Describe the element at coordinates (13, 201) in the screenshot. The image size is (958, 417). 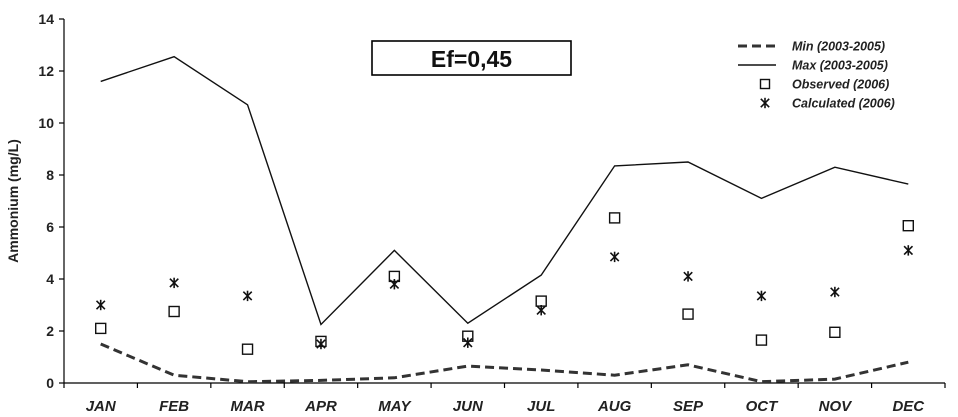
I see `y-axis-label: Ammonium (mg/L)` at that location.